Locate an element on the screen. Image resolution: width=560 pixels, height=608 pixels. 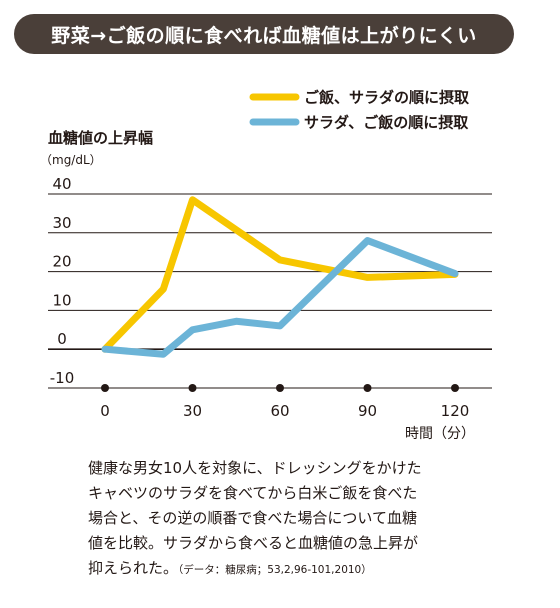
x-tick-label-60: 60 is located at coordinates (279, 411).